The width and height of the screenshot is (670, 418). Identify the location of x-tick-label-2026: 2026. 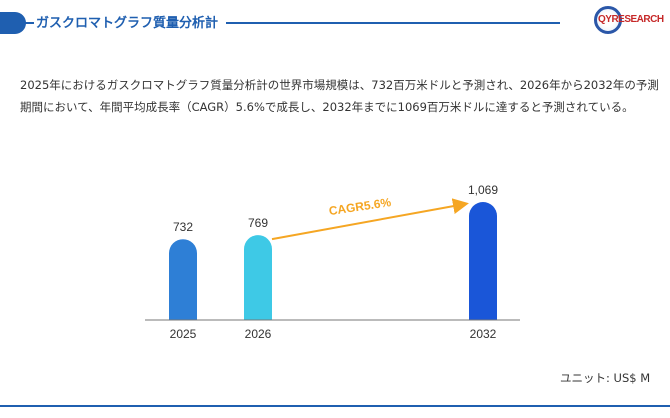
(258, 334).